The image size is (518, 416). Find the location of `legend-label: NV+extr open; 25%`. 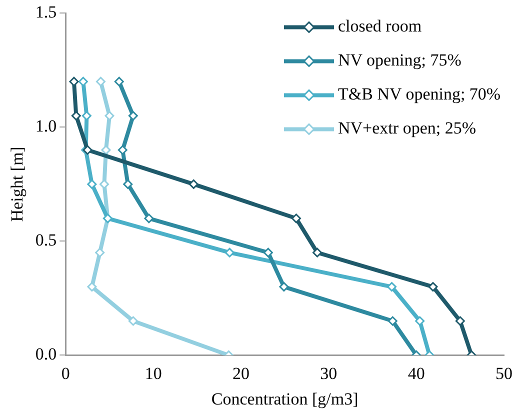

legend-label: NV+extr open; 25% is located at coordinates (407, 128).